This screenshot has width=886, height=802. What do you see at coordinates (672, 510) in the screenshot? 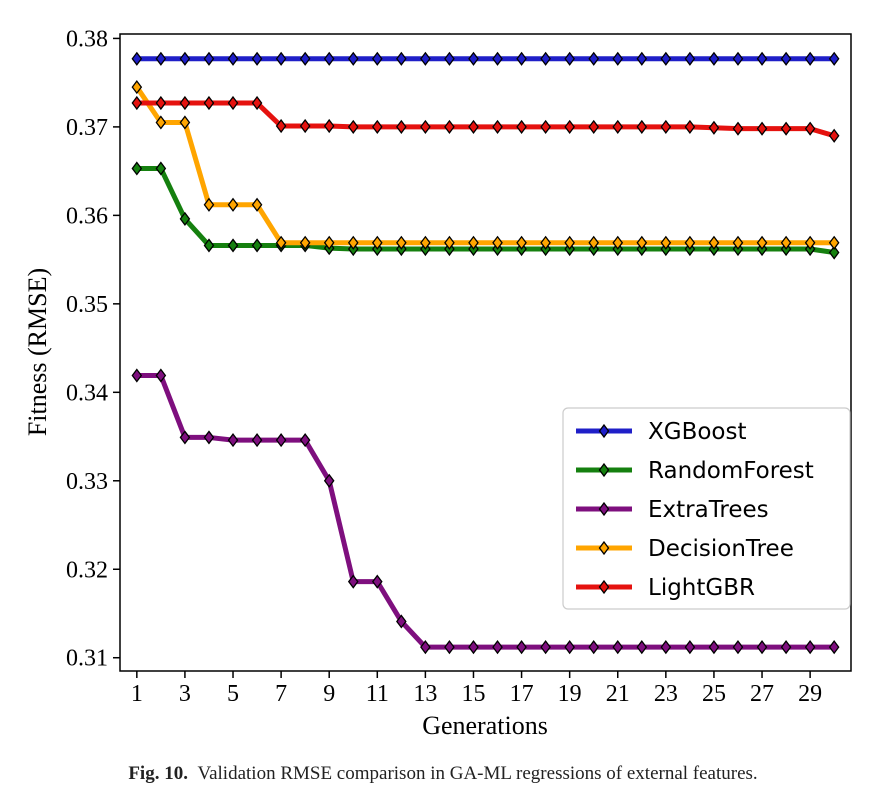
I see `legend-item-extratrees: ExtraTrees` at bounding box center [672, 510].